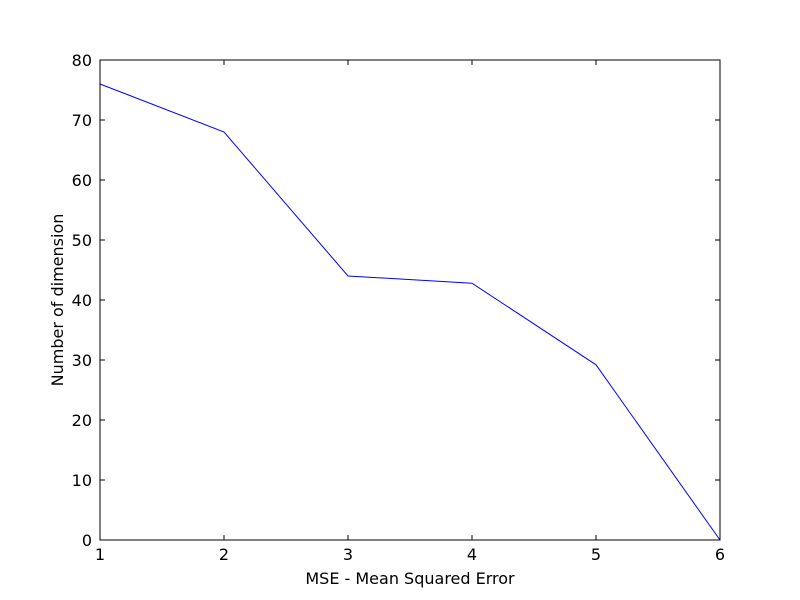 The width and height of the screenshot is (800, 600). I want to click on x-tick-label: 4, so click(472, 554).